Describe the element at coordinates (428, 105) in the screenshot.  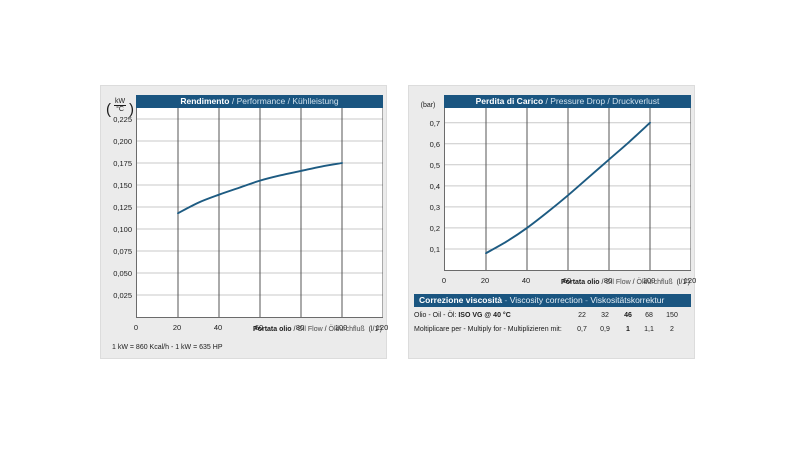
I see `pressure-y-unit: (bar)` at that location.